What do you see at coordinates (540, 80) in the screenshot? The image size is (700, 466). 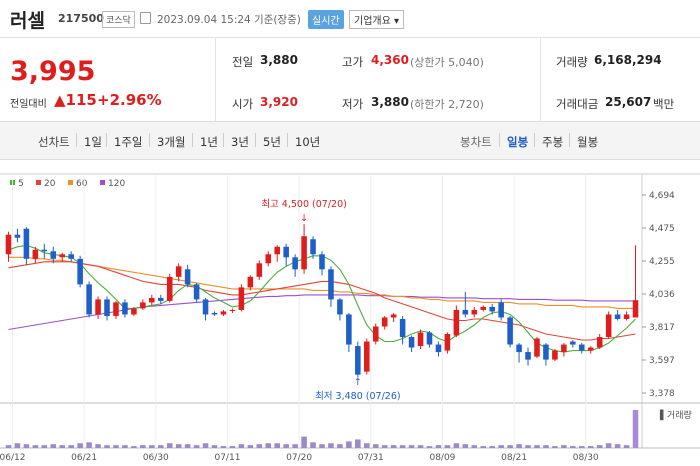 I see `divider` at bounding box center [540, 80].